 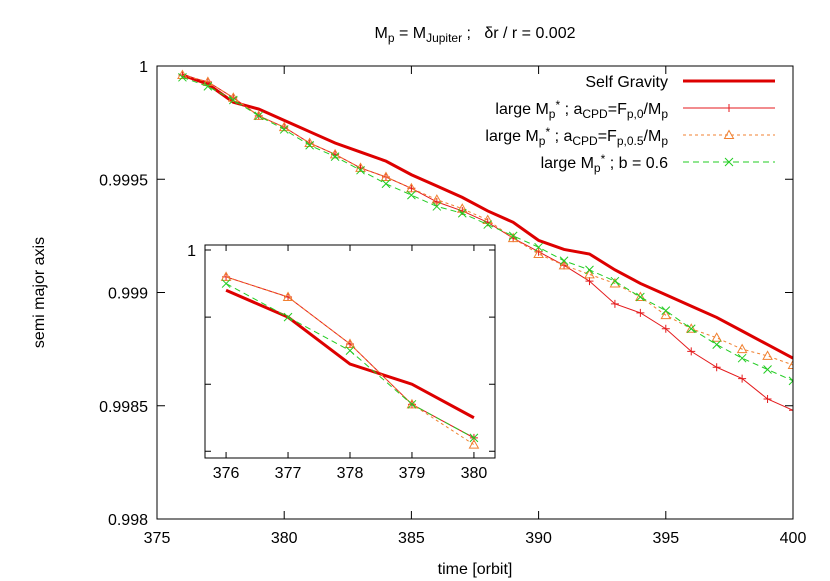 I want to click on legend-label: large Mp* ; aCPD=Fp,0/Mp, so click(x=581, y=109).